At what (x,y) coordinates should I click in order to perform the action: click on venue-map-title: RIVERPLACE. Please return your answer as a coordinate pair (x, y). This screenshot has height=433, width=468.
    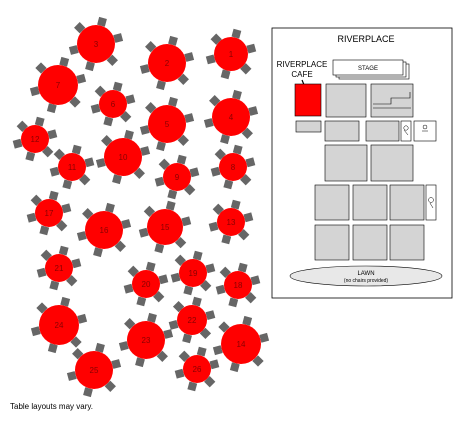
    Looking at the image, I should click on (365, 39).